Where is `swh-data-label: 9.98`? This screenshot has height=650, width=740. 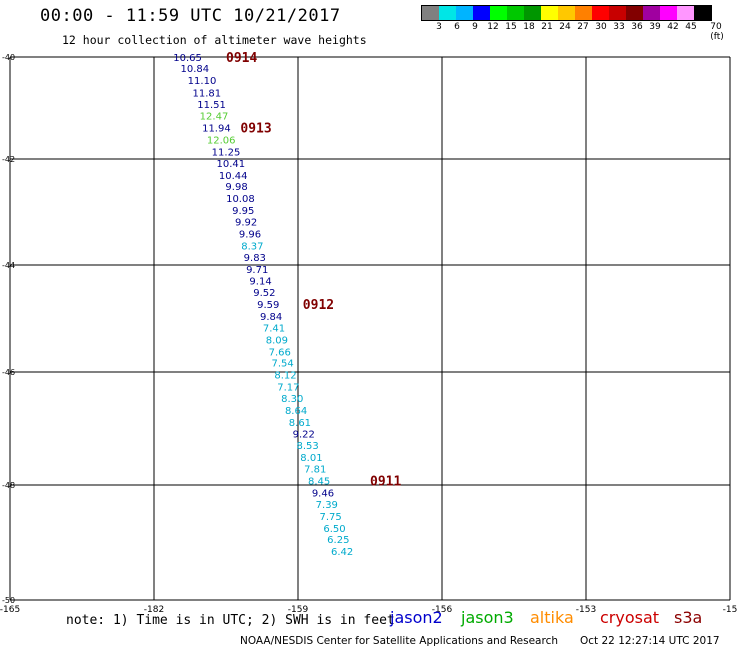 swh-data-label: 9.98 is located at coordinates (236, 187).